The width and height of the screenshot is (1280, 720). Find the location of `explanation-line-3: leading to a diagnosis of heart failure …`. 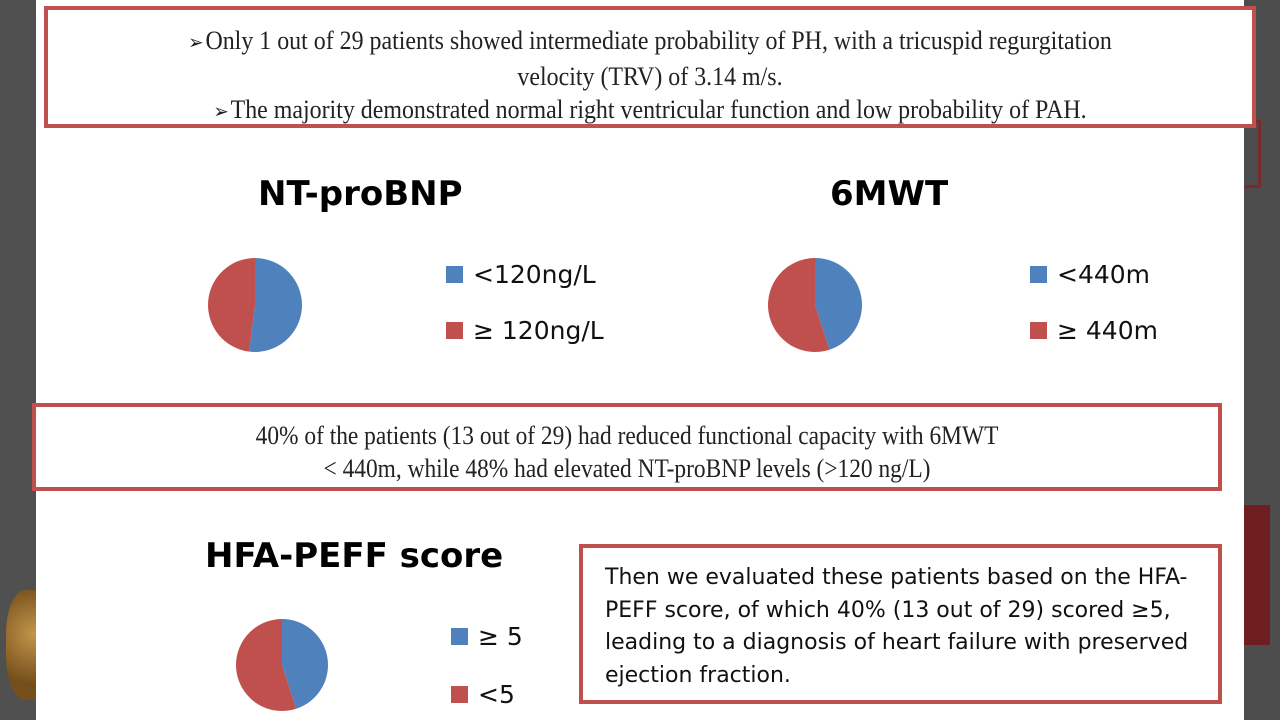

explanation-line-3: leading to a diagnosis of heart failure … is located at coordinates (897, 642).